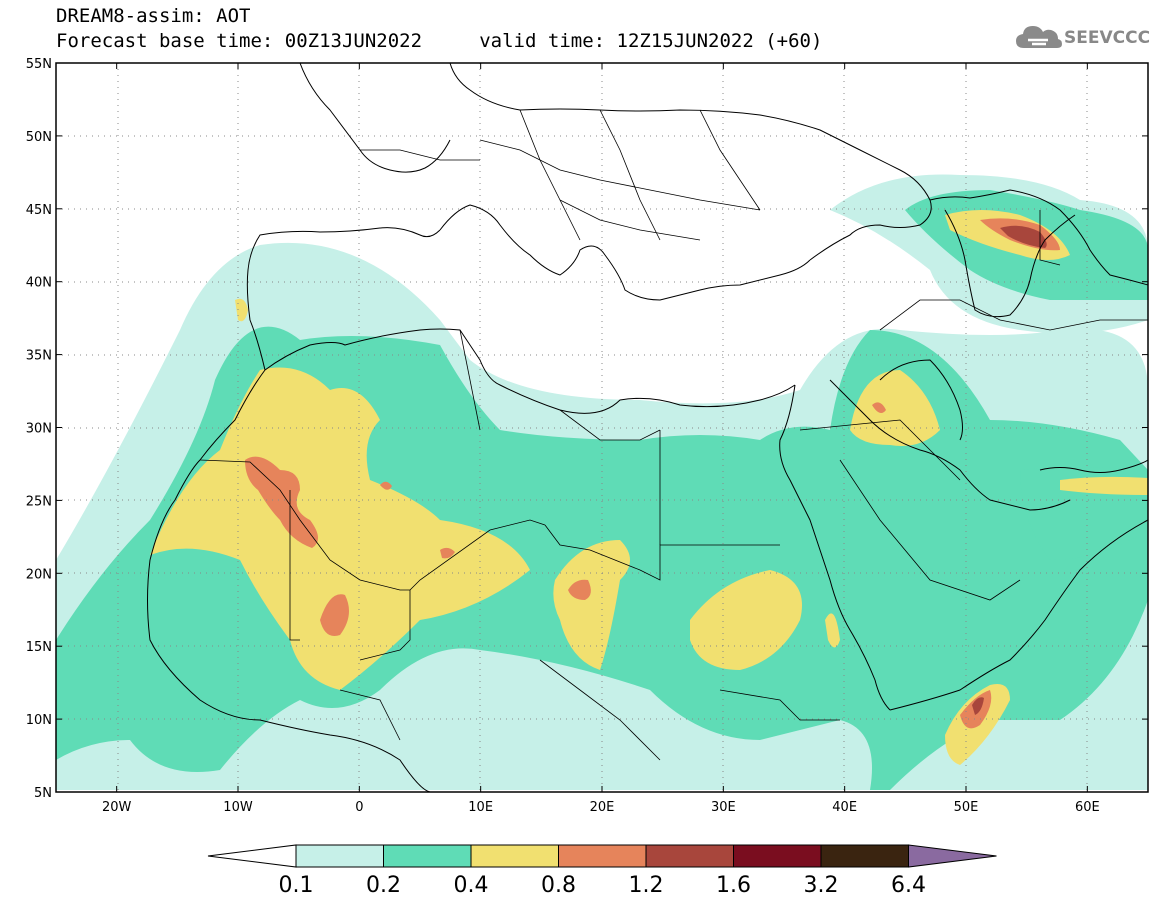 Image resolution: width=1165 pixels, height=905 pixels. Describe the element at coordinates (471, 885) in the screenshot. I see `colorbar-label: 0.4` at that location.